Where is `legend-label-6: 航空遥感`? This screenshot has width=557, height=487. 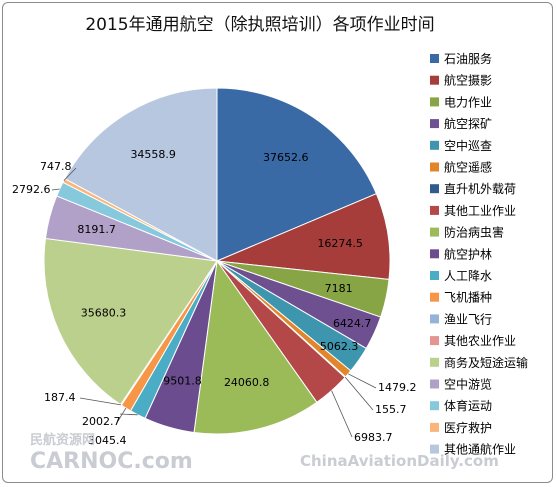
legend-label-6: 航空遥感 is located at coordinates (468, 167).